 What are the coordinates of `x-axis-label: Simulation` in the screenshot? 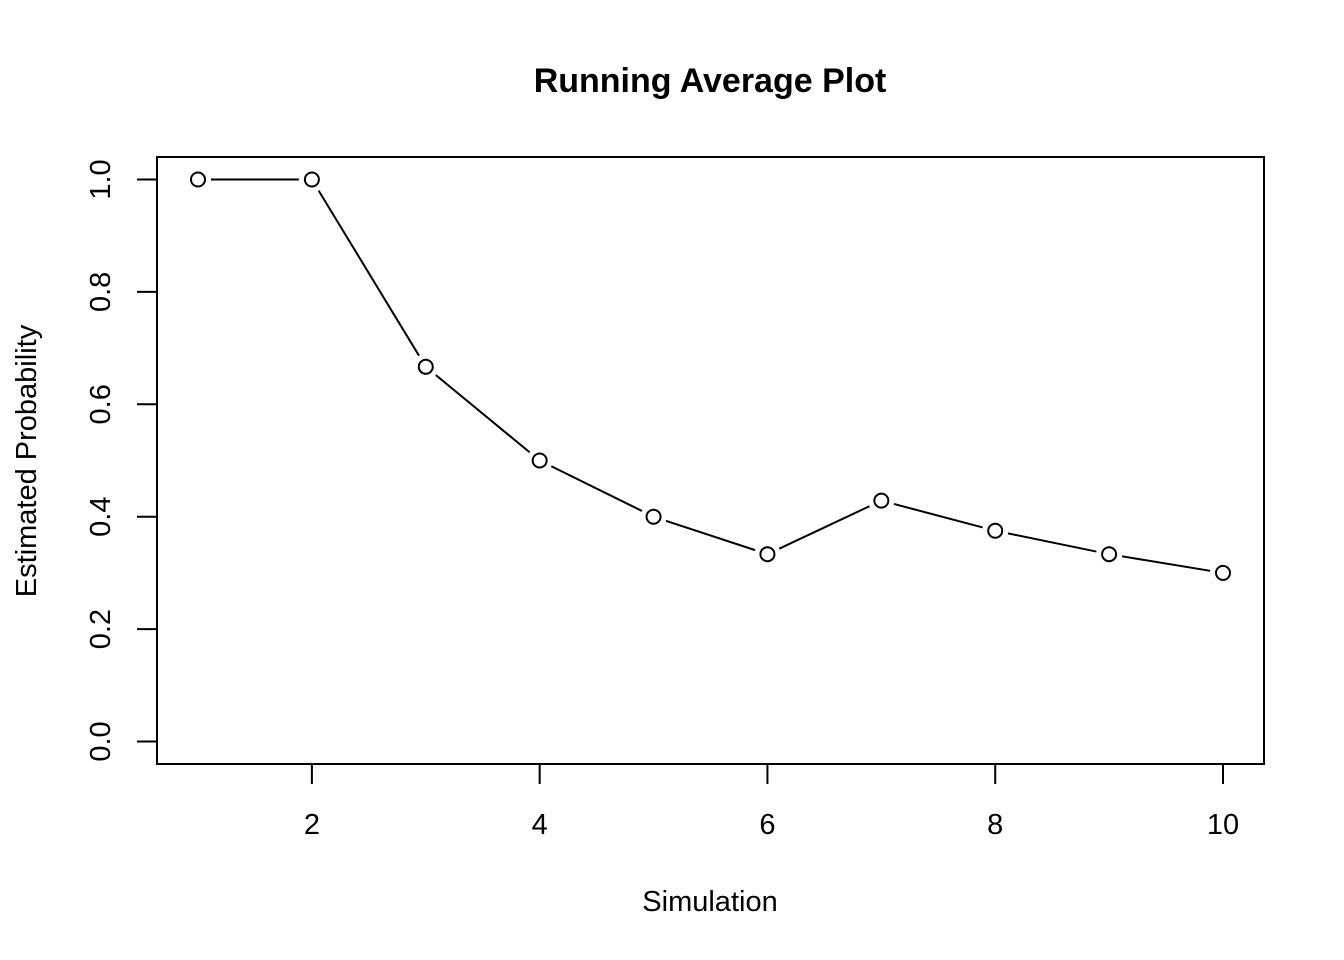 It's located at (709, 902).